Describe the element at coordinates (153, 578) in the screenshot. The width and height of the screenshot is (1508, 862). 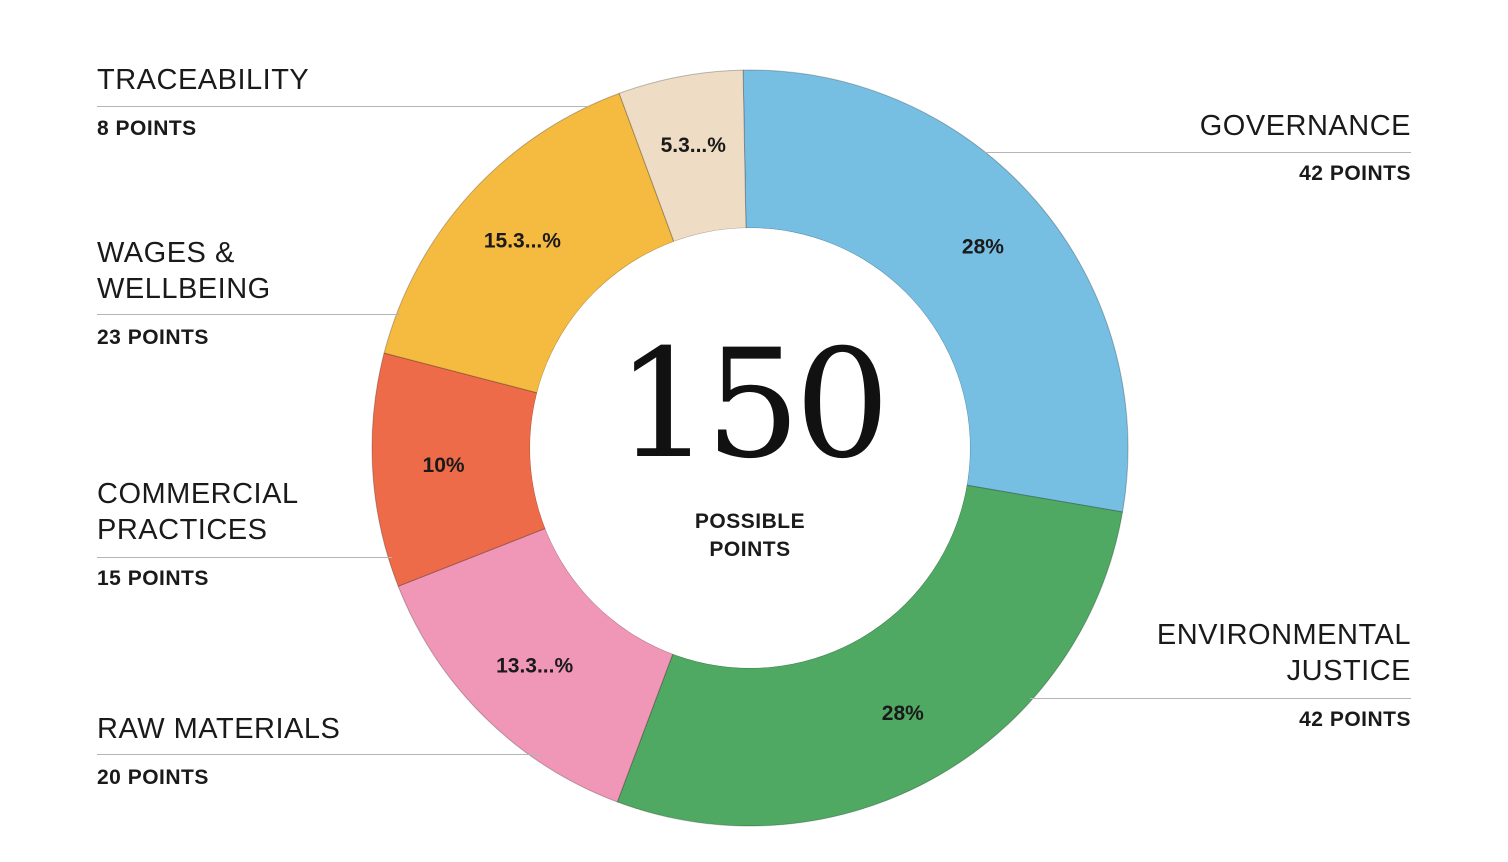
I see `points-commercial-practices: 15 POINTS` at that location.